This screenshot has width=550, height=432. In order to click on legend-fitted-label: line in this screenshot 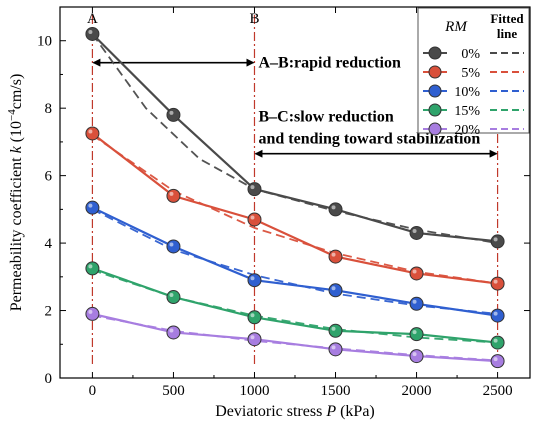, I will do `click(507, 33)`.